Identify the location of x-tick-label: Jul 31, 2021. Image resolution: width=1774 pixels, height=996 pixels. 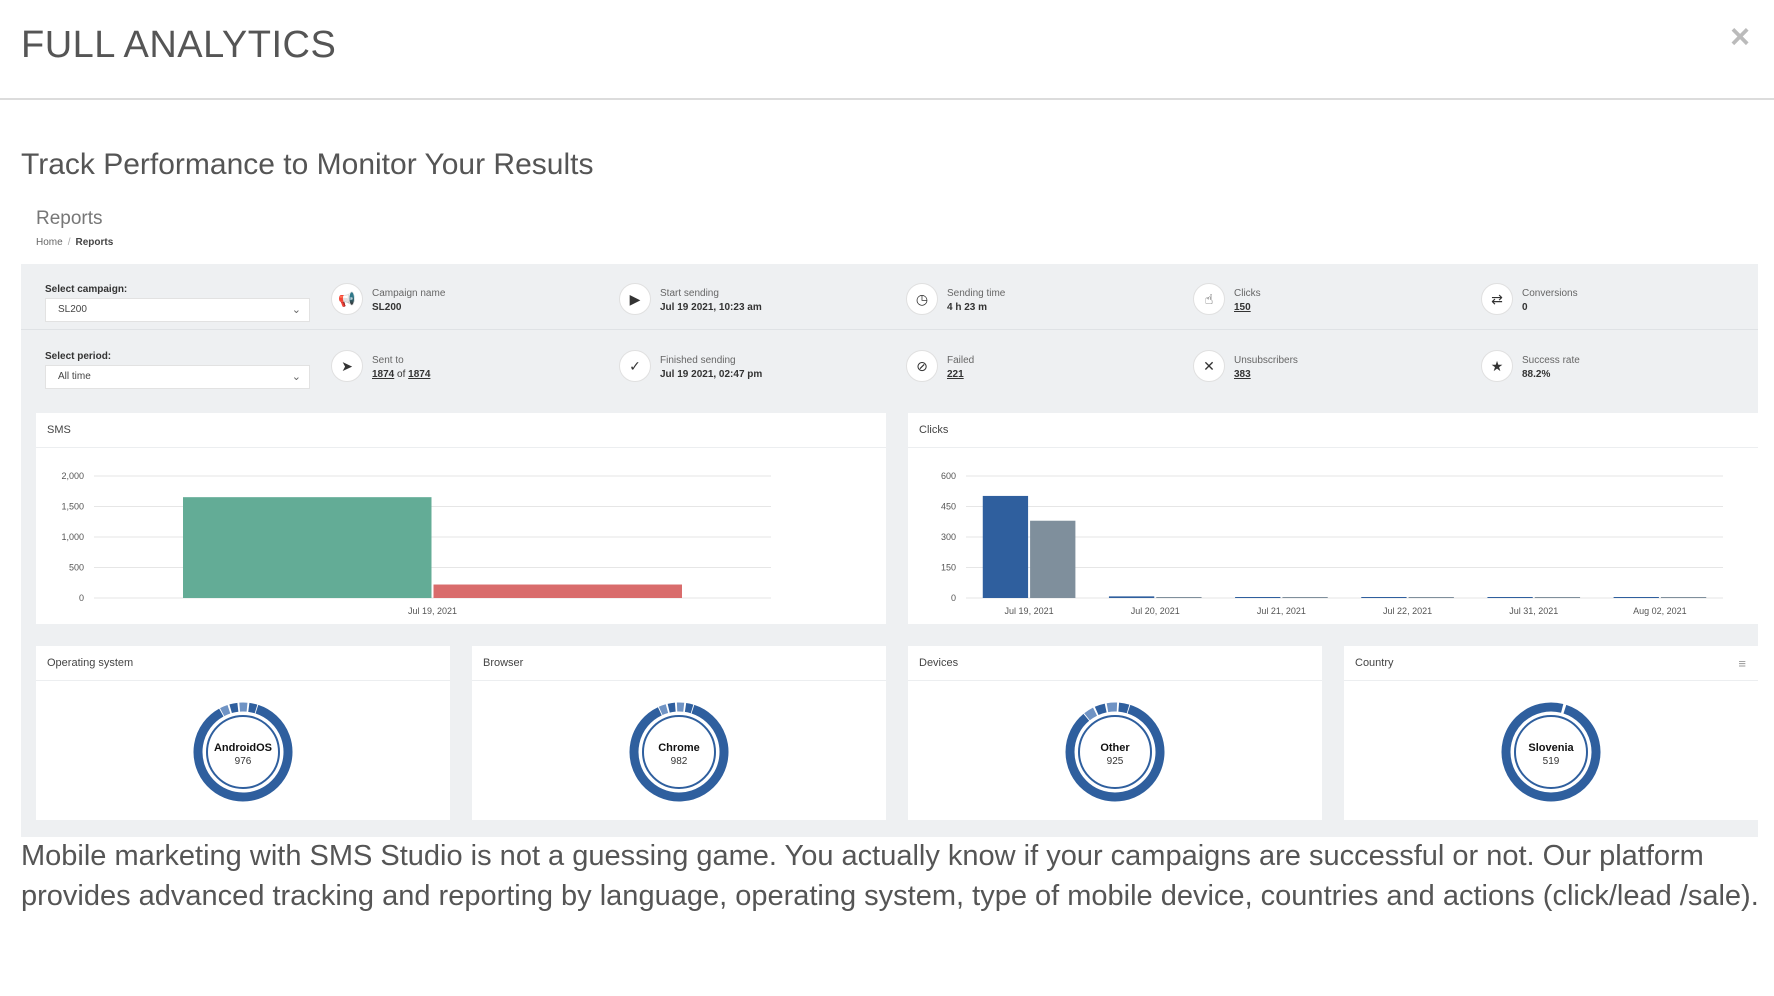
(1533, 611).